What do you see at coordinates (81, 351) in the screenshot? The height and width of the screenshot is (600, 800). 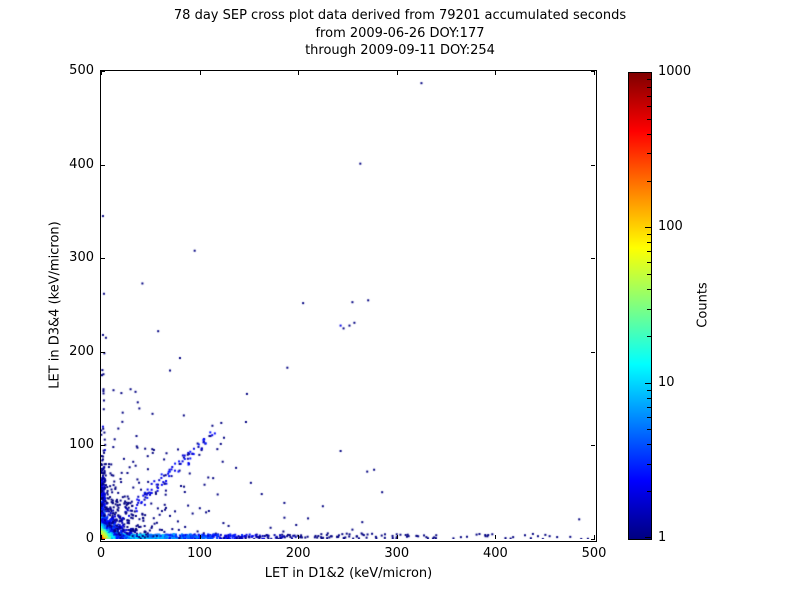 I see `y-tick-label: 200` at bounding box center [81, 351].